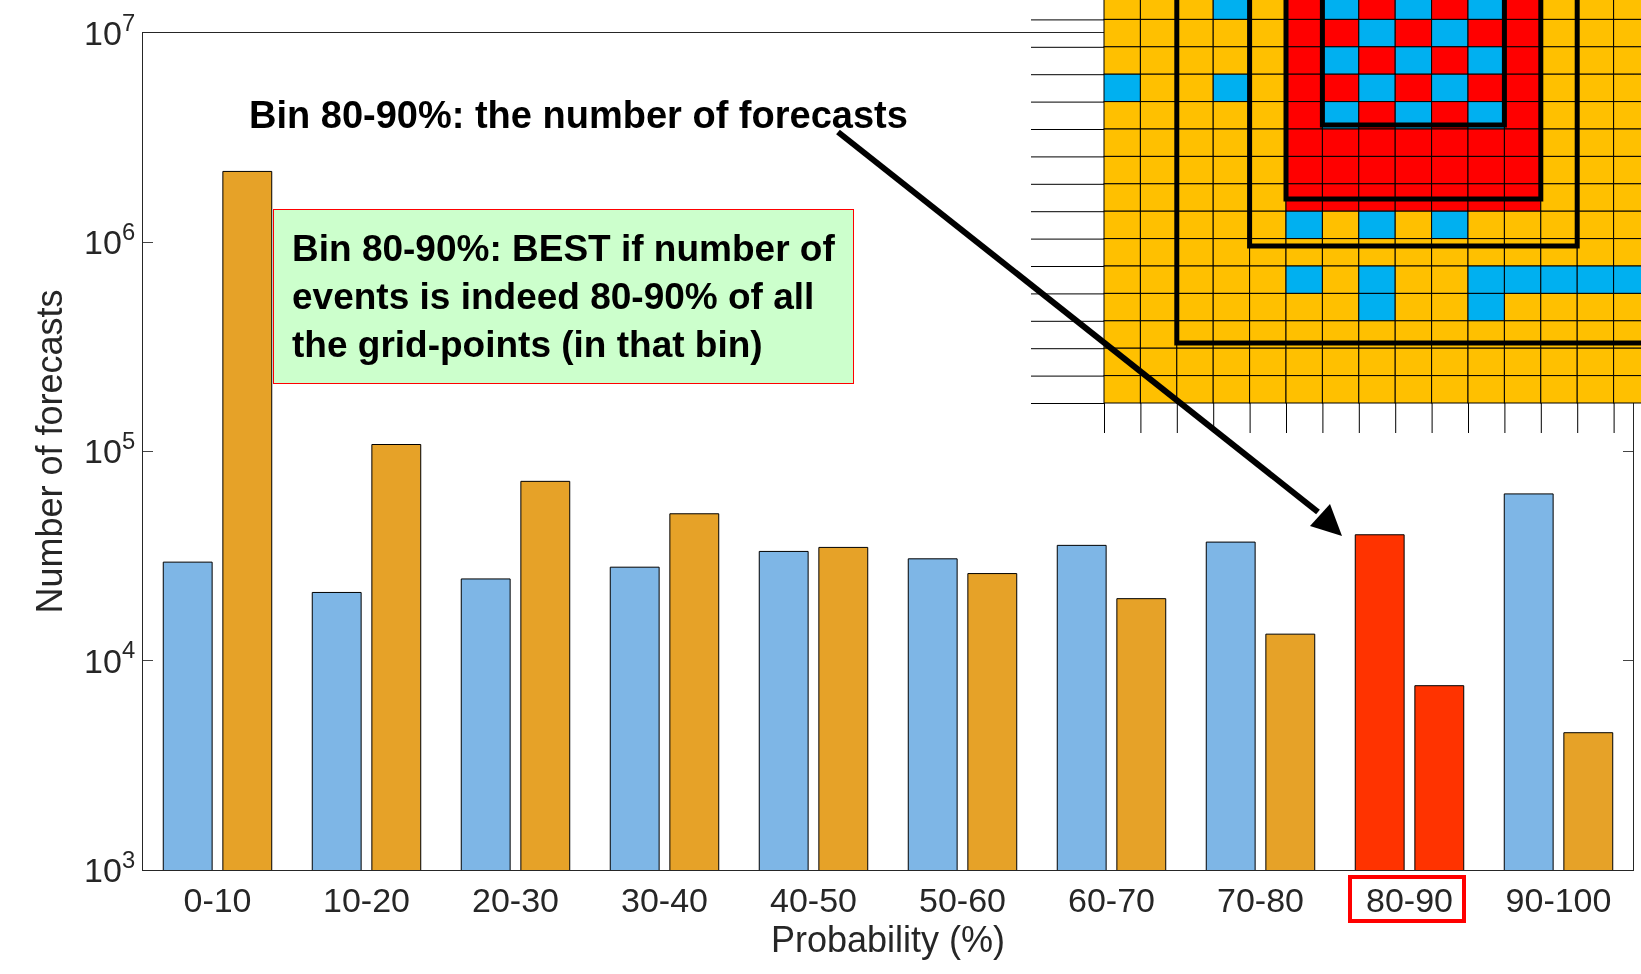 Image resolution: width=1641 pixels, height=974 pixels. I want to click on x-tick-label: 50-60, so click(962, 899).